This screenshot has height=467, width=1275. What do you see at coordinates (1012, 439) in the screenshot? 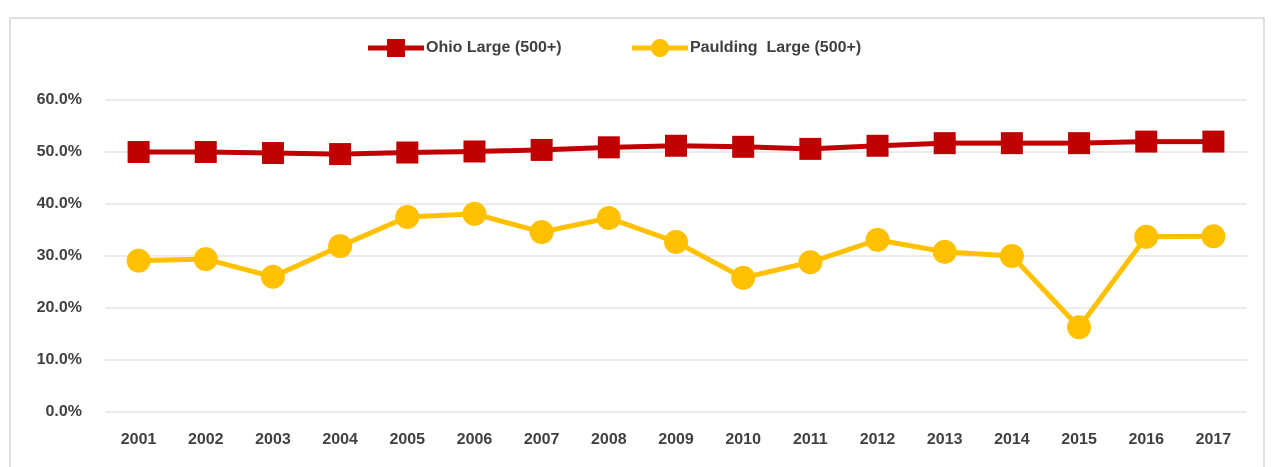
I see `x-tick-label: 2014` at bounding box center [1012, 439].